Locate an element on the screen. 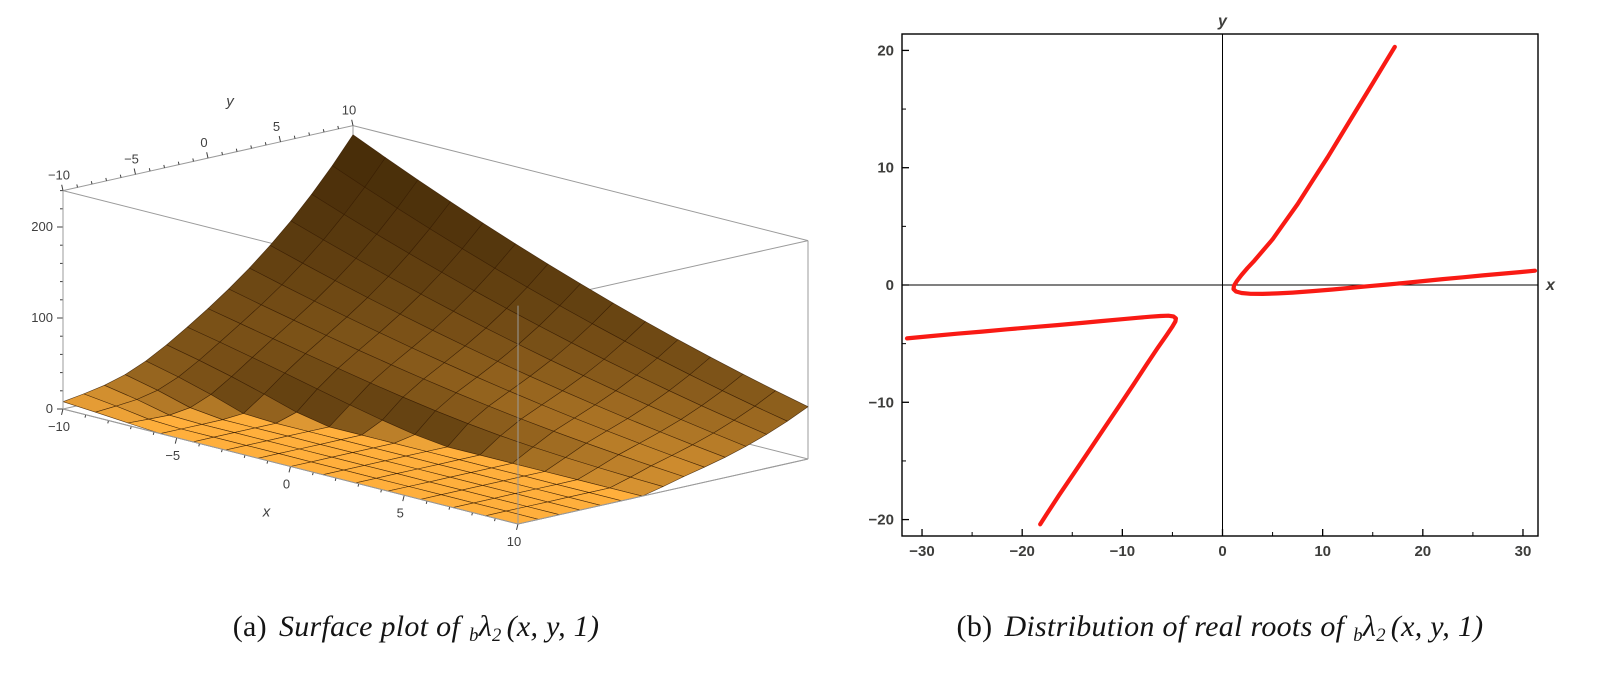 Image resolution: width=1604 pixels, height=678 pixels. caption-b-args: (x, y, 1) is located at coordinates (1437, 626).